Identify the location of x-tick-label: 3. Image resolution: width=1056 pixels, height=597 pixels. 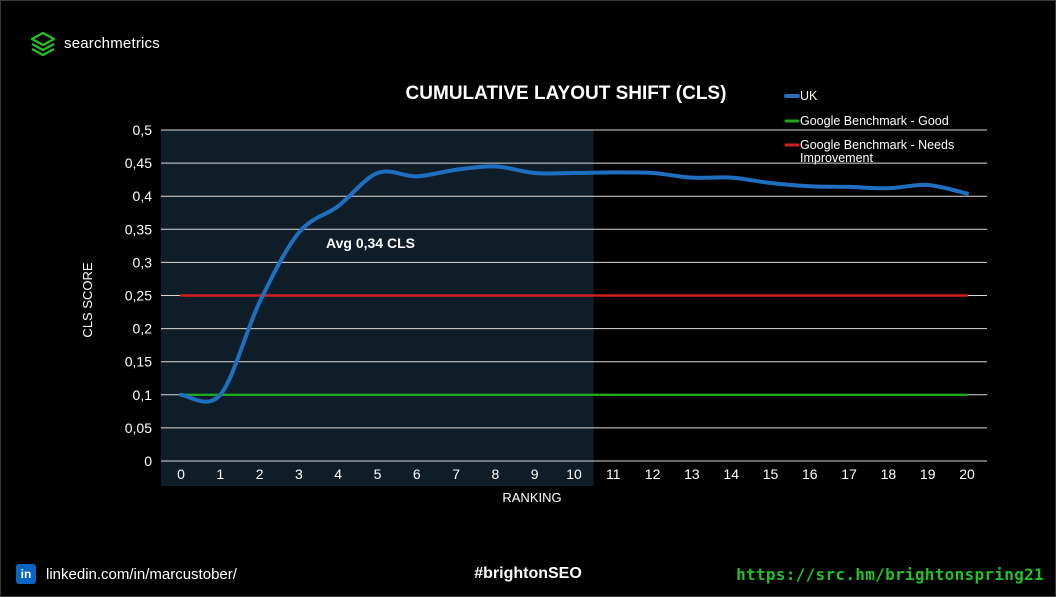
(299, 474).